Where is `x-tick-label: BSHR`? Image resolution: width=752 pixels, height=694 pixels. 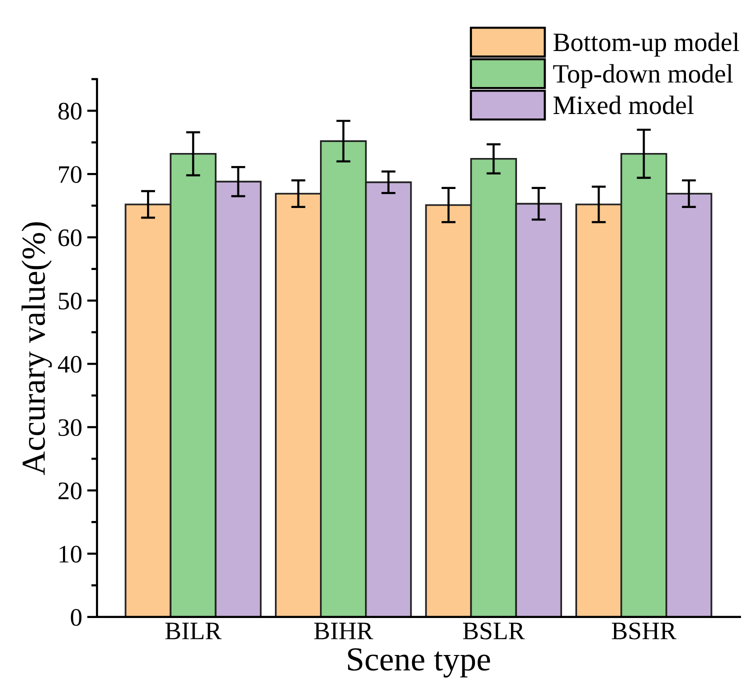
x-tick-label: BSHR is located at coordinates (644, 631).